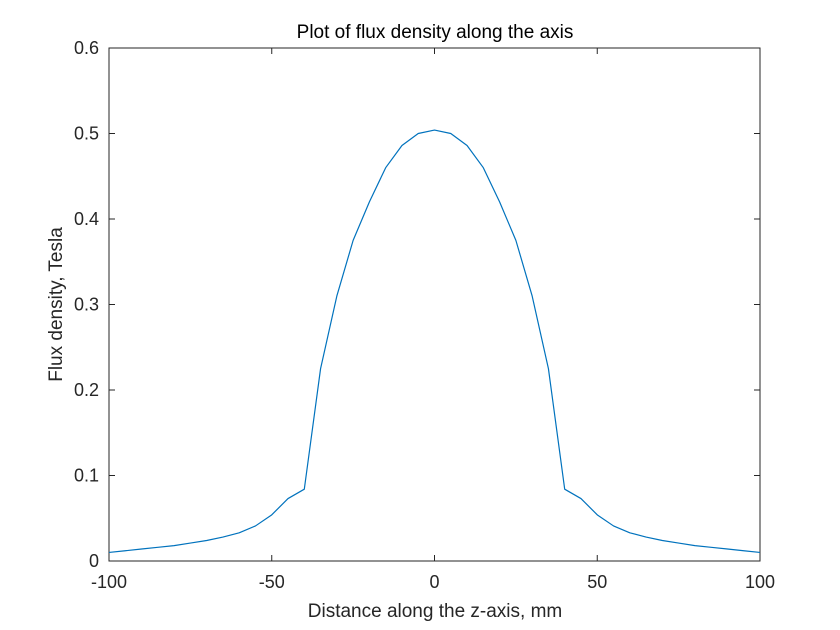 Image resolution: width=840 pixels, height=630 pixels. Describe the element at coordinates (434, 582) in the screenshot. I see `x-tick-label: 0` at that location.